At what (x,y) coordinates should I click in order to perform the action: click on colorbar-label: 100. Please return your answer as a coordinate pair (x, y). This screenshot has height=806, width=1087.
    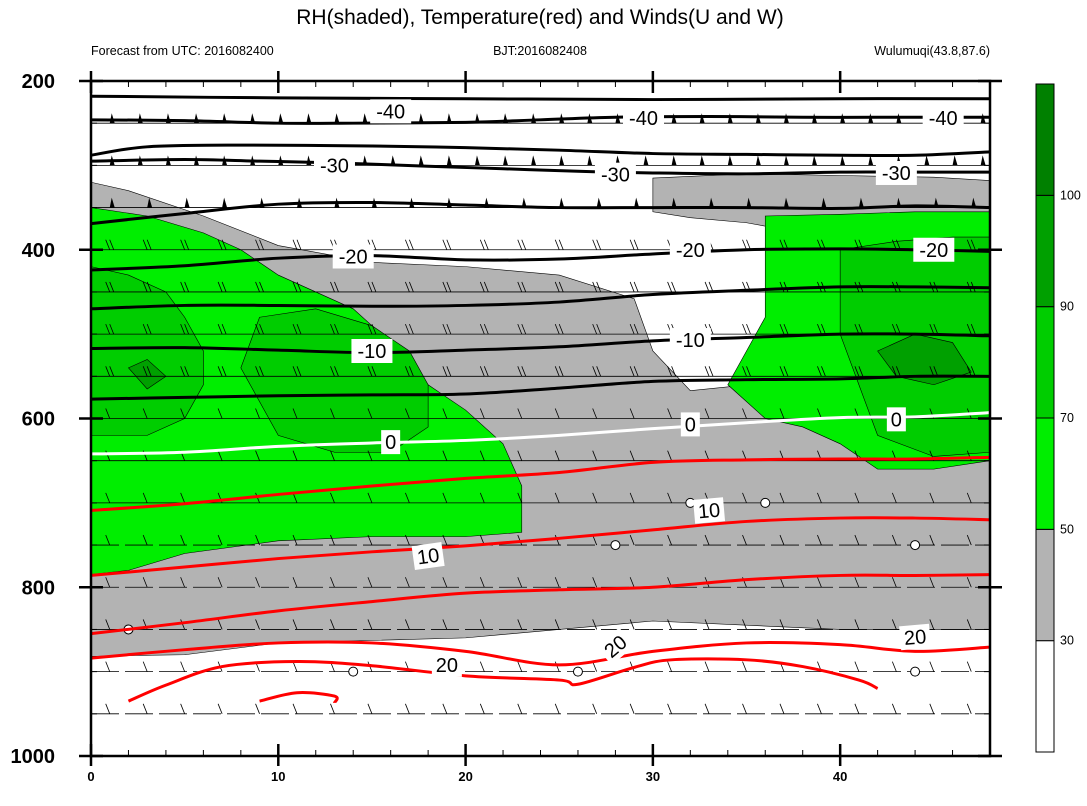
    Looking at the image, I should click on (1070, 195).